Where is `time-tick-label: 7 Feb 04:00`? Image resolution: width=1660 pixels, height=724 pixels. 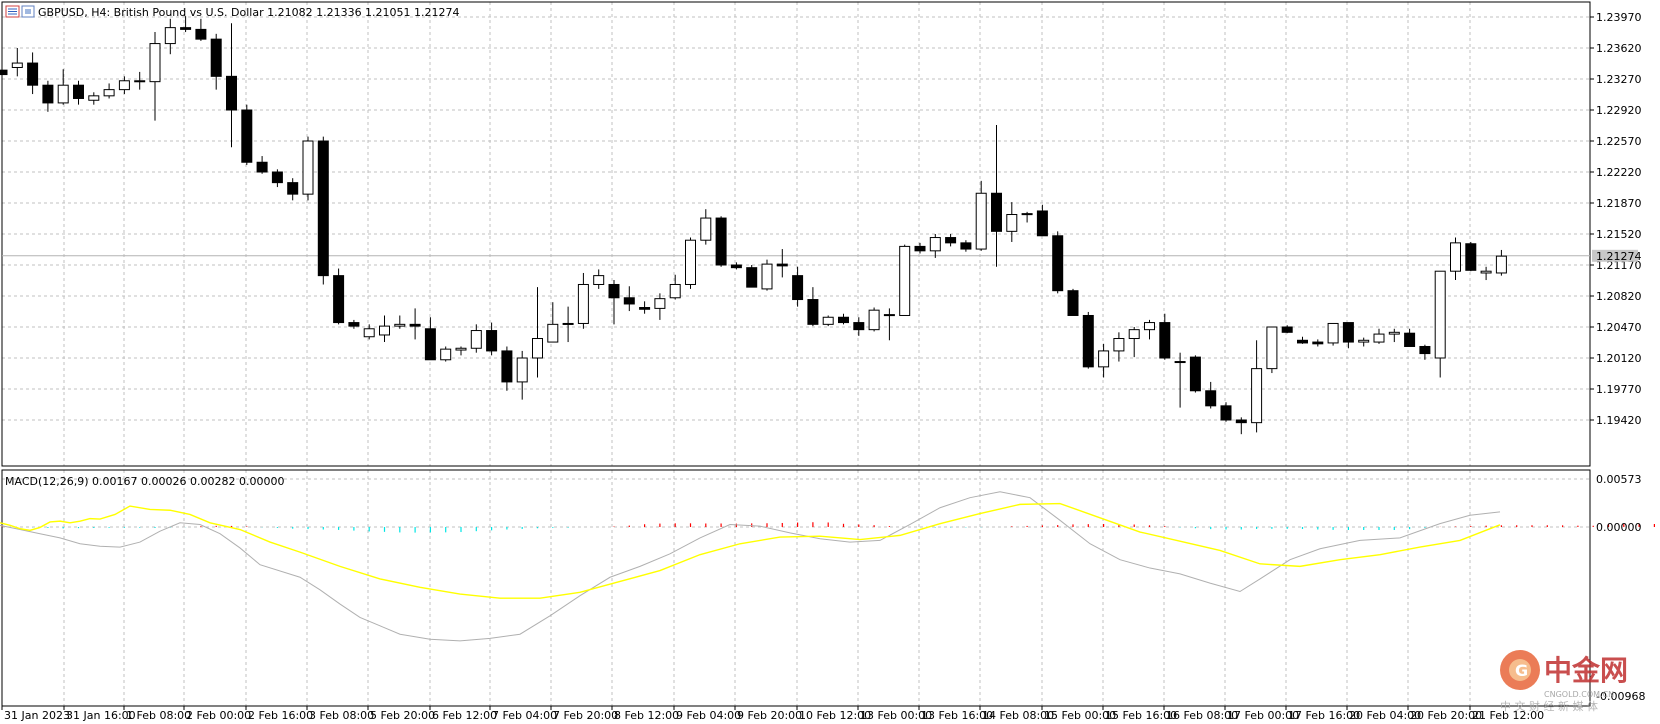 time-tick-label: 7 Feb 04:00 is located at coordinates (524, 715).